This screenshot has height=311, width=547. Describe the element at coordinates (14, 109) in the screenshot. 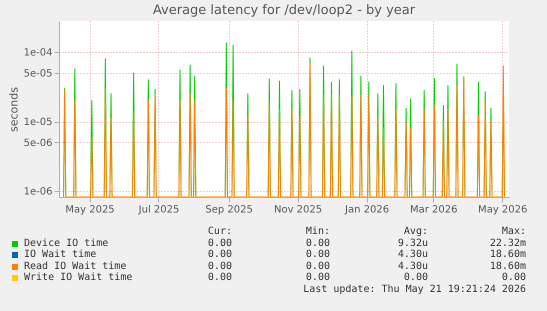

I see `y-axis-title: seconds` at that location.